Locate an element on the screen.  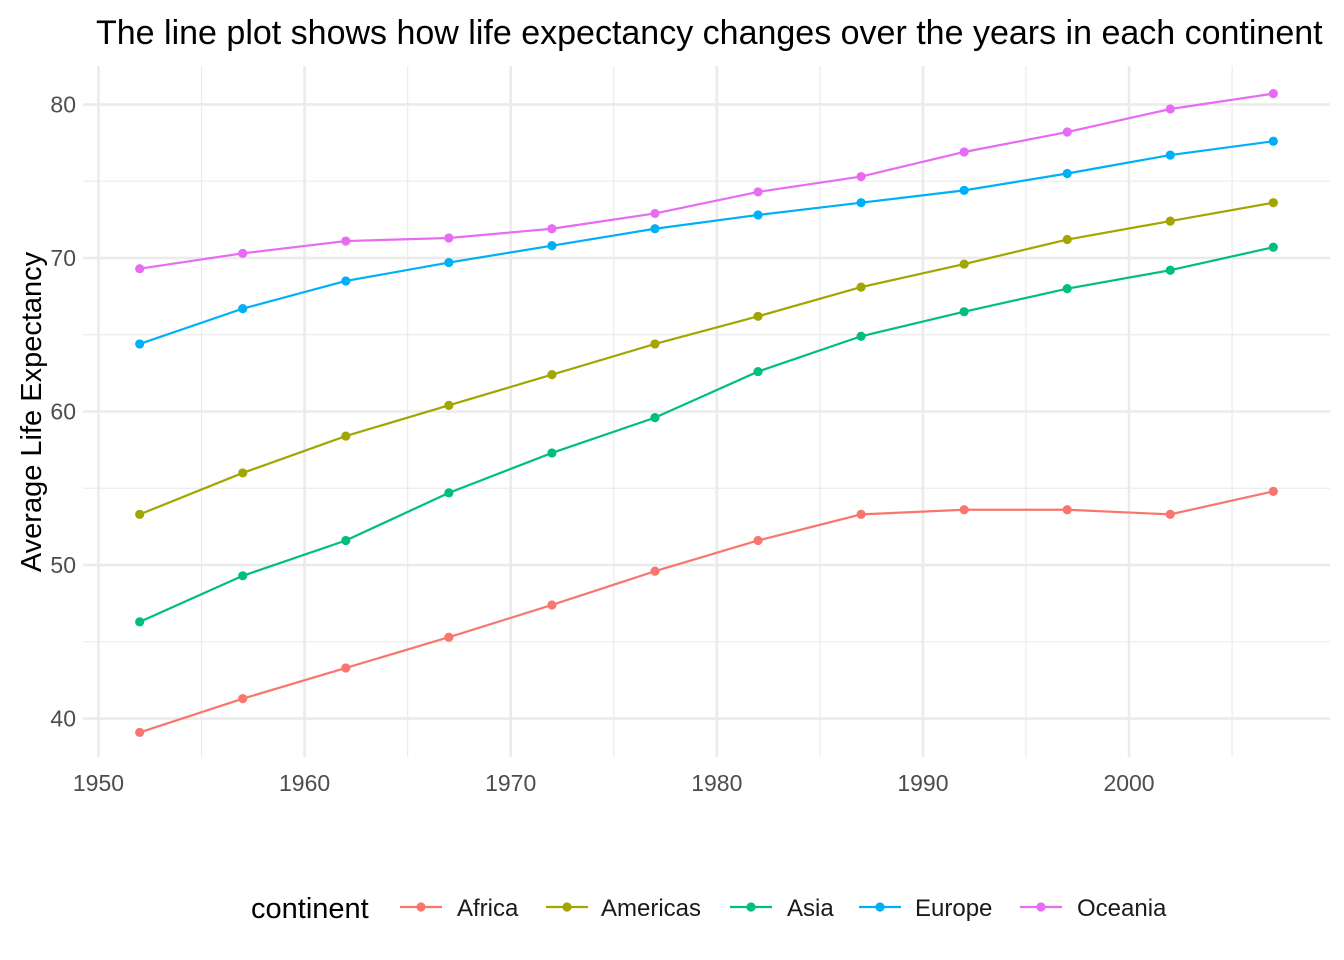
legend-label-africa: Africa is located at coordinates (488, 908).